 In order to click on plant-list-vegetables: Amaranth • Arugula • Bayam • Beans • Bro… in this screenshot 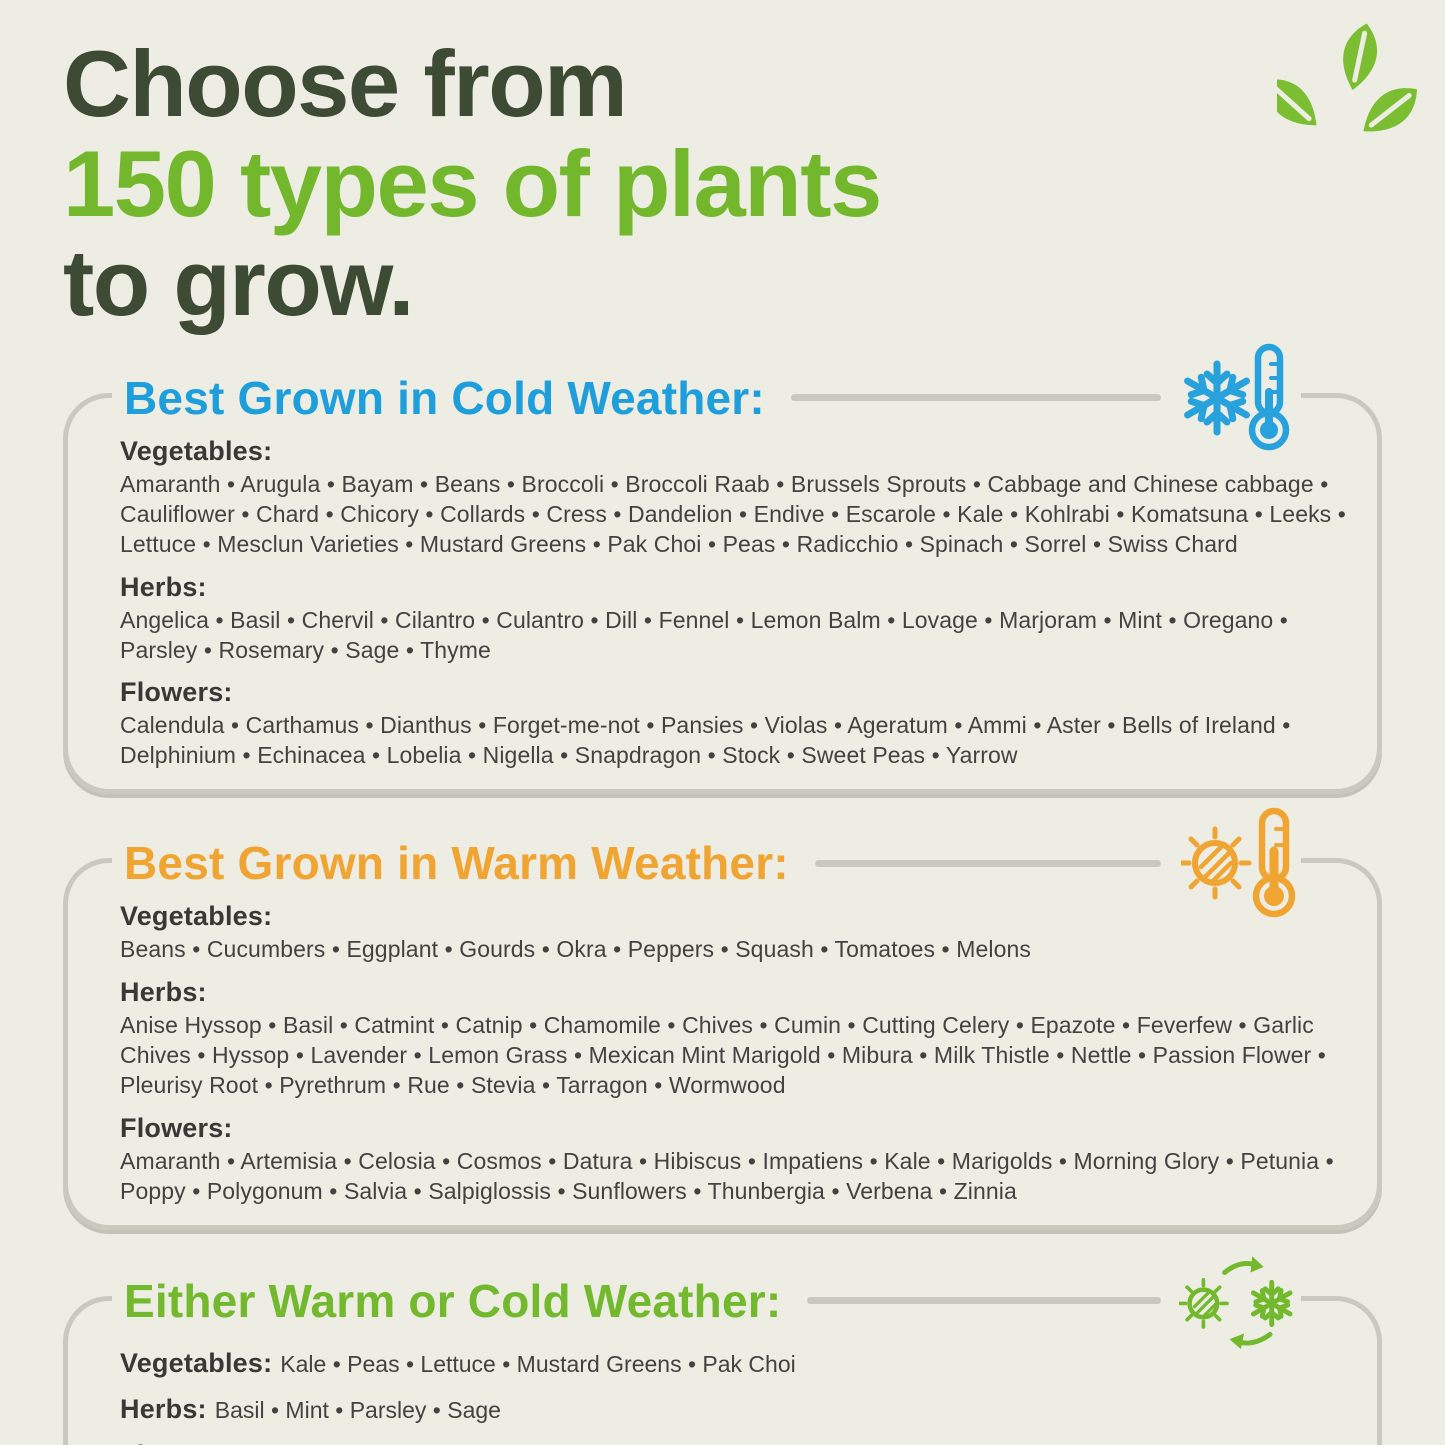, I will do `click(733, 513)`.